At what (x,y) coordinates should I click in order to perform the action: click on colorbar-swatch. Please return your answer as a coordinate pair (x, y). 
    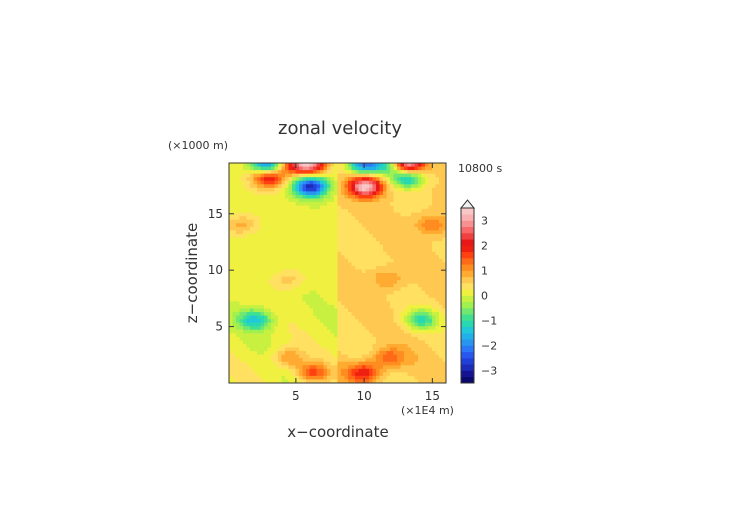
    Looking at the image, I should click on (467, 236).